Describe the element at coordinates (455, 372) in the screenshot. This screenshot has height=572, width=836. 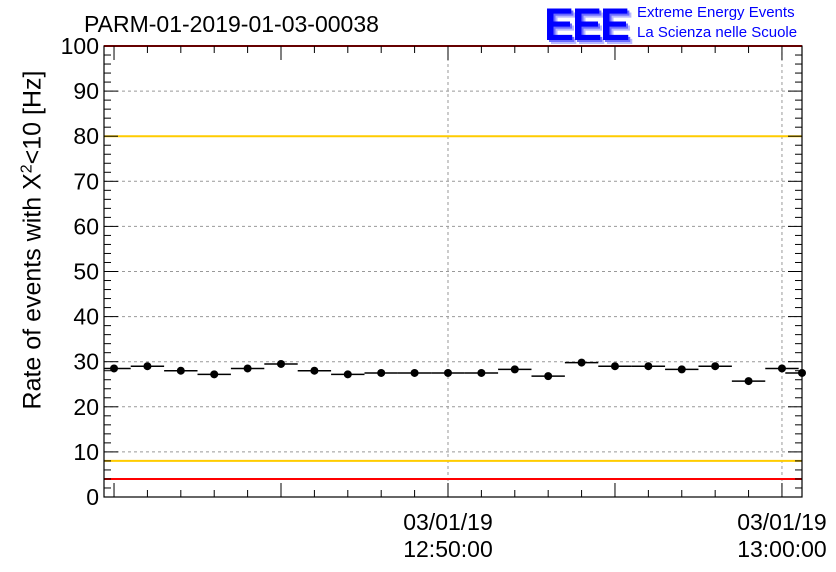
I see `data-points` at that location.